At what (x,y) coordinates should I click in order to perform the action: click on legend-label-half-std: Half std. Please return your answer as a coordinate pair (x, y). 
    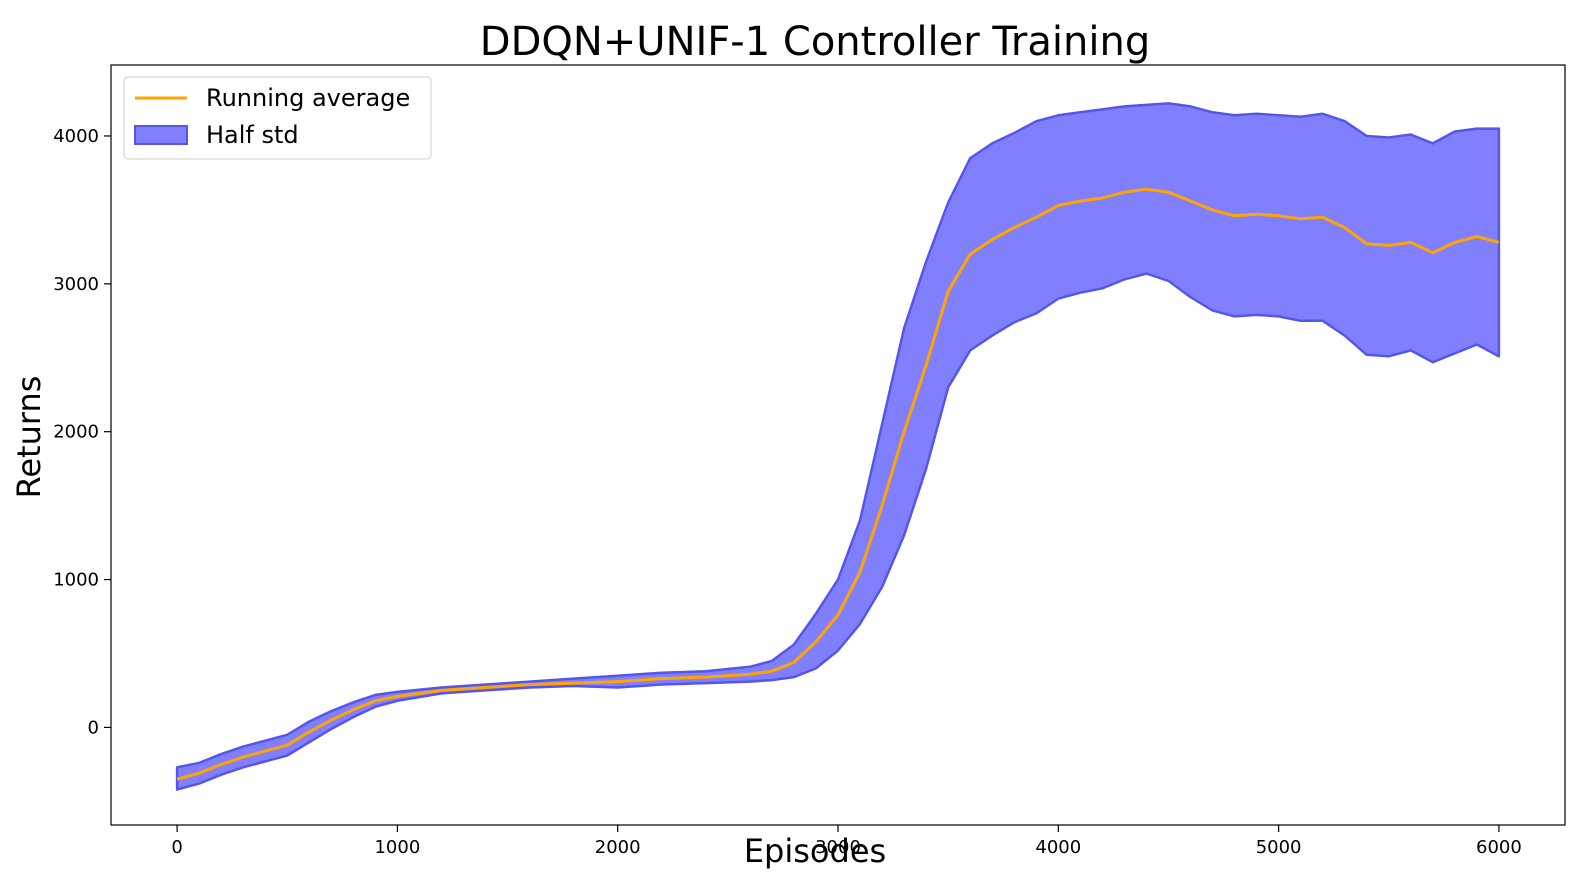
    Looking at the image, I should click on (252, 135).